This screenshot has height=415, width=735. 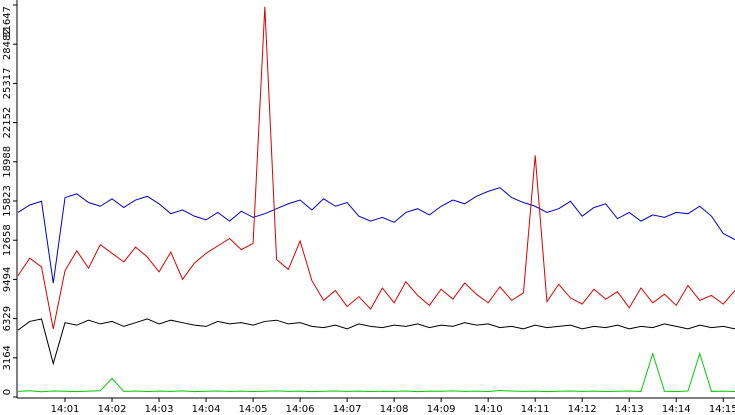 What do you see at coordinates (7, 392) in the screenshot?
I see `y-tick-label: 0` at bounding box center [7, 392].